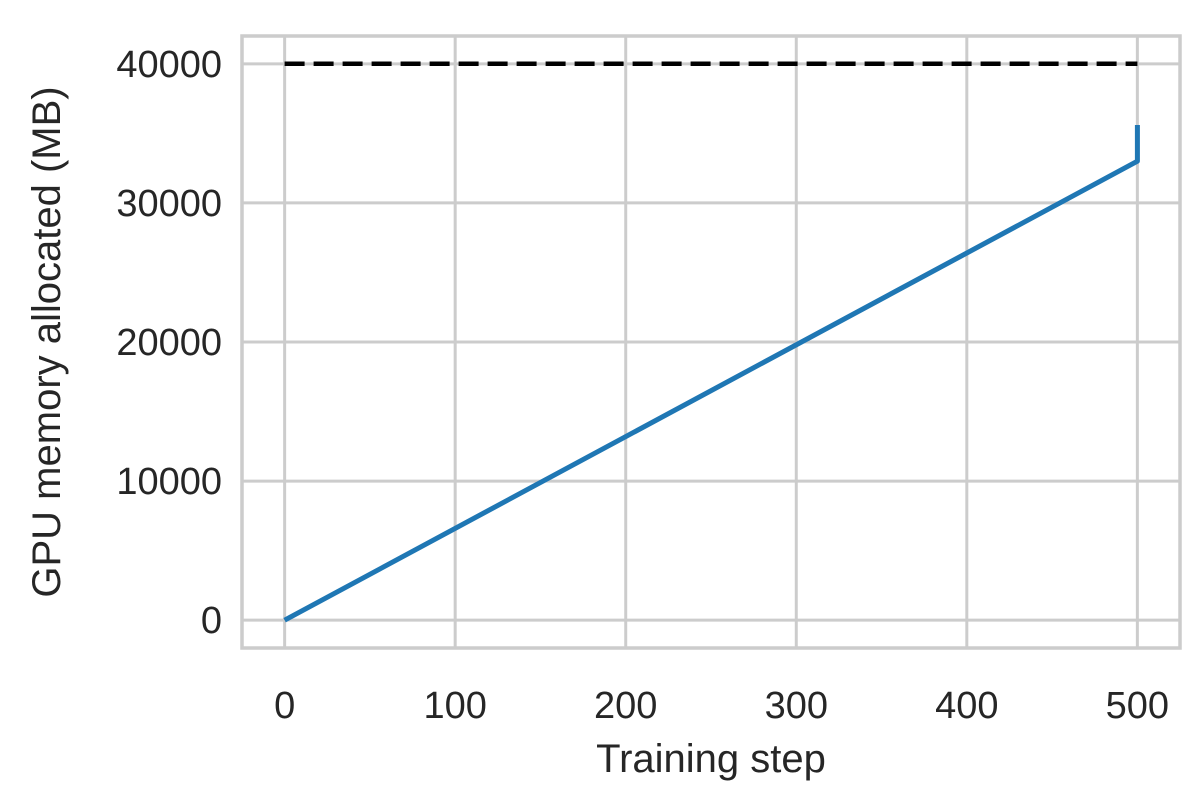  Describe the element at coordinates (169, 204) in the screenshot. I see `y-tick-label: 30000` at that location.